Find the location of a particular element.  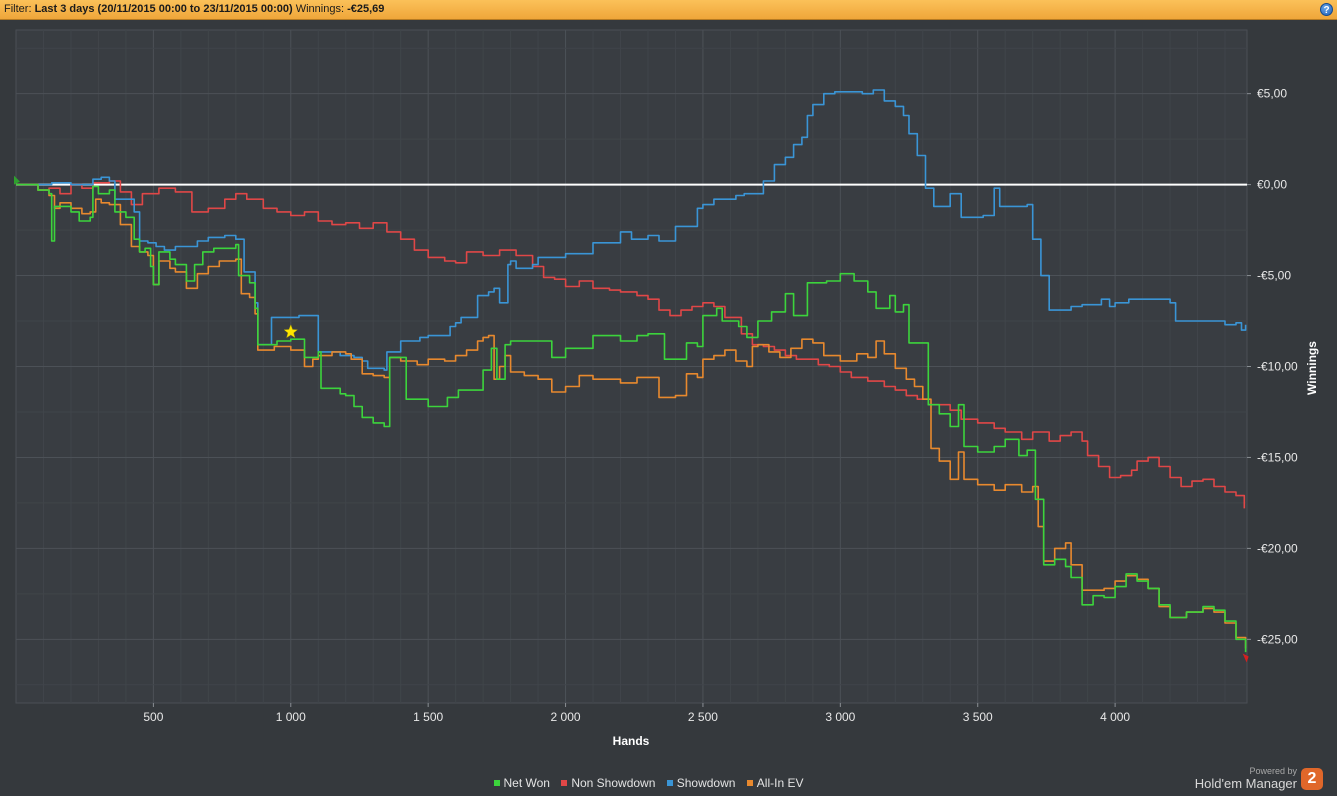

x-tick-label: 500 is located at coordinates (153, 717).